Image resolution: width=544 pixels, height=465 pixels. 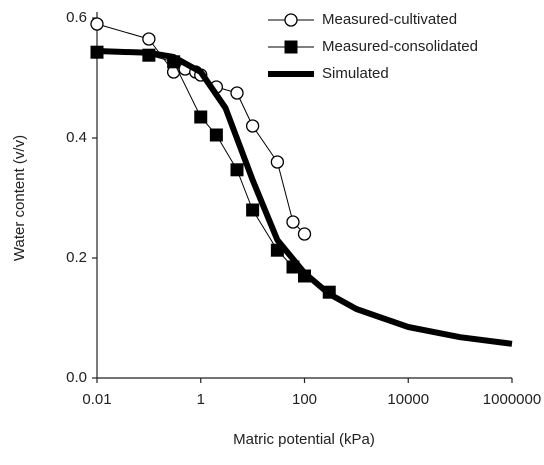 I want to click on y-axis-title: Water content (v/v), so click(x=19, y=198).